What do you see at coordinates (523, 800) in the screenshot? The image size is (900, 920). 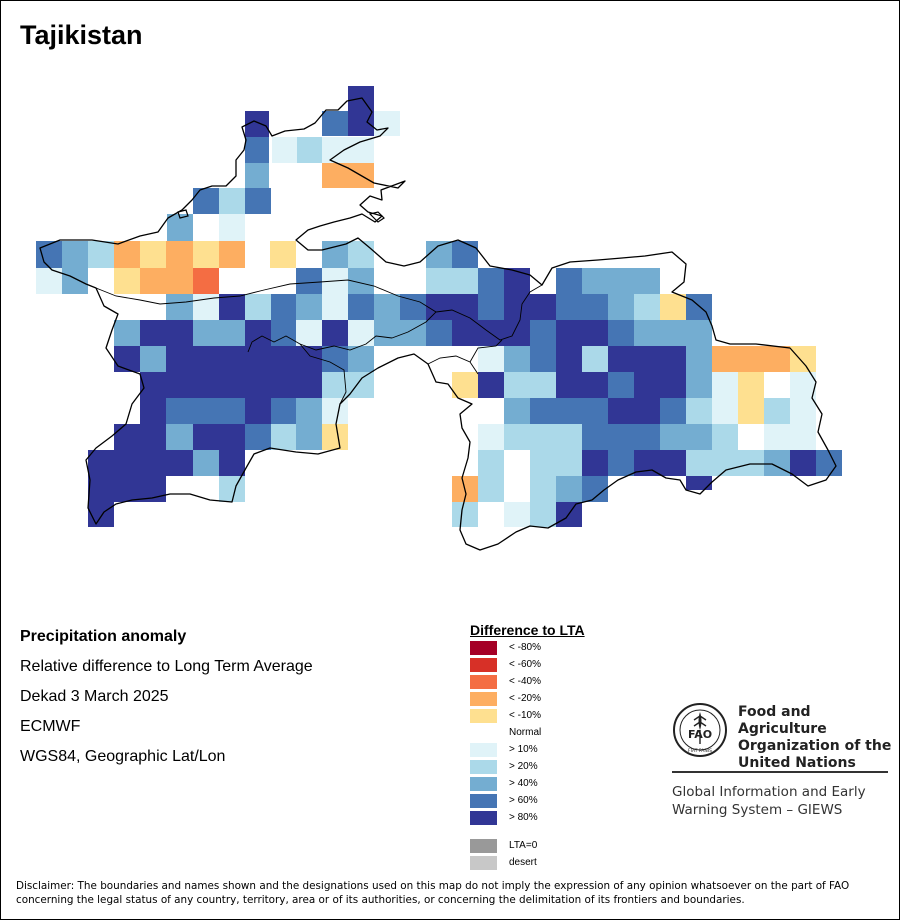 I see `legend-label: > 60%` at bounding box center [523, 800].